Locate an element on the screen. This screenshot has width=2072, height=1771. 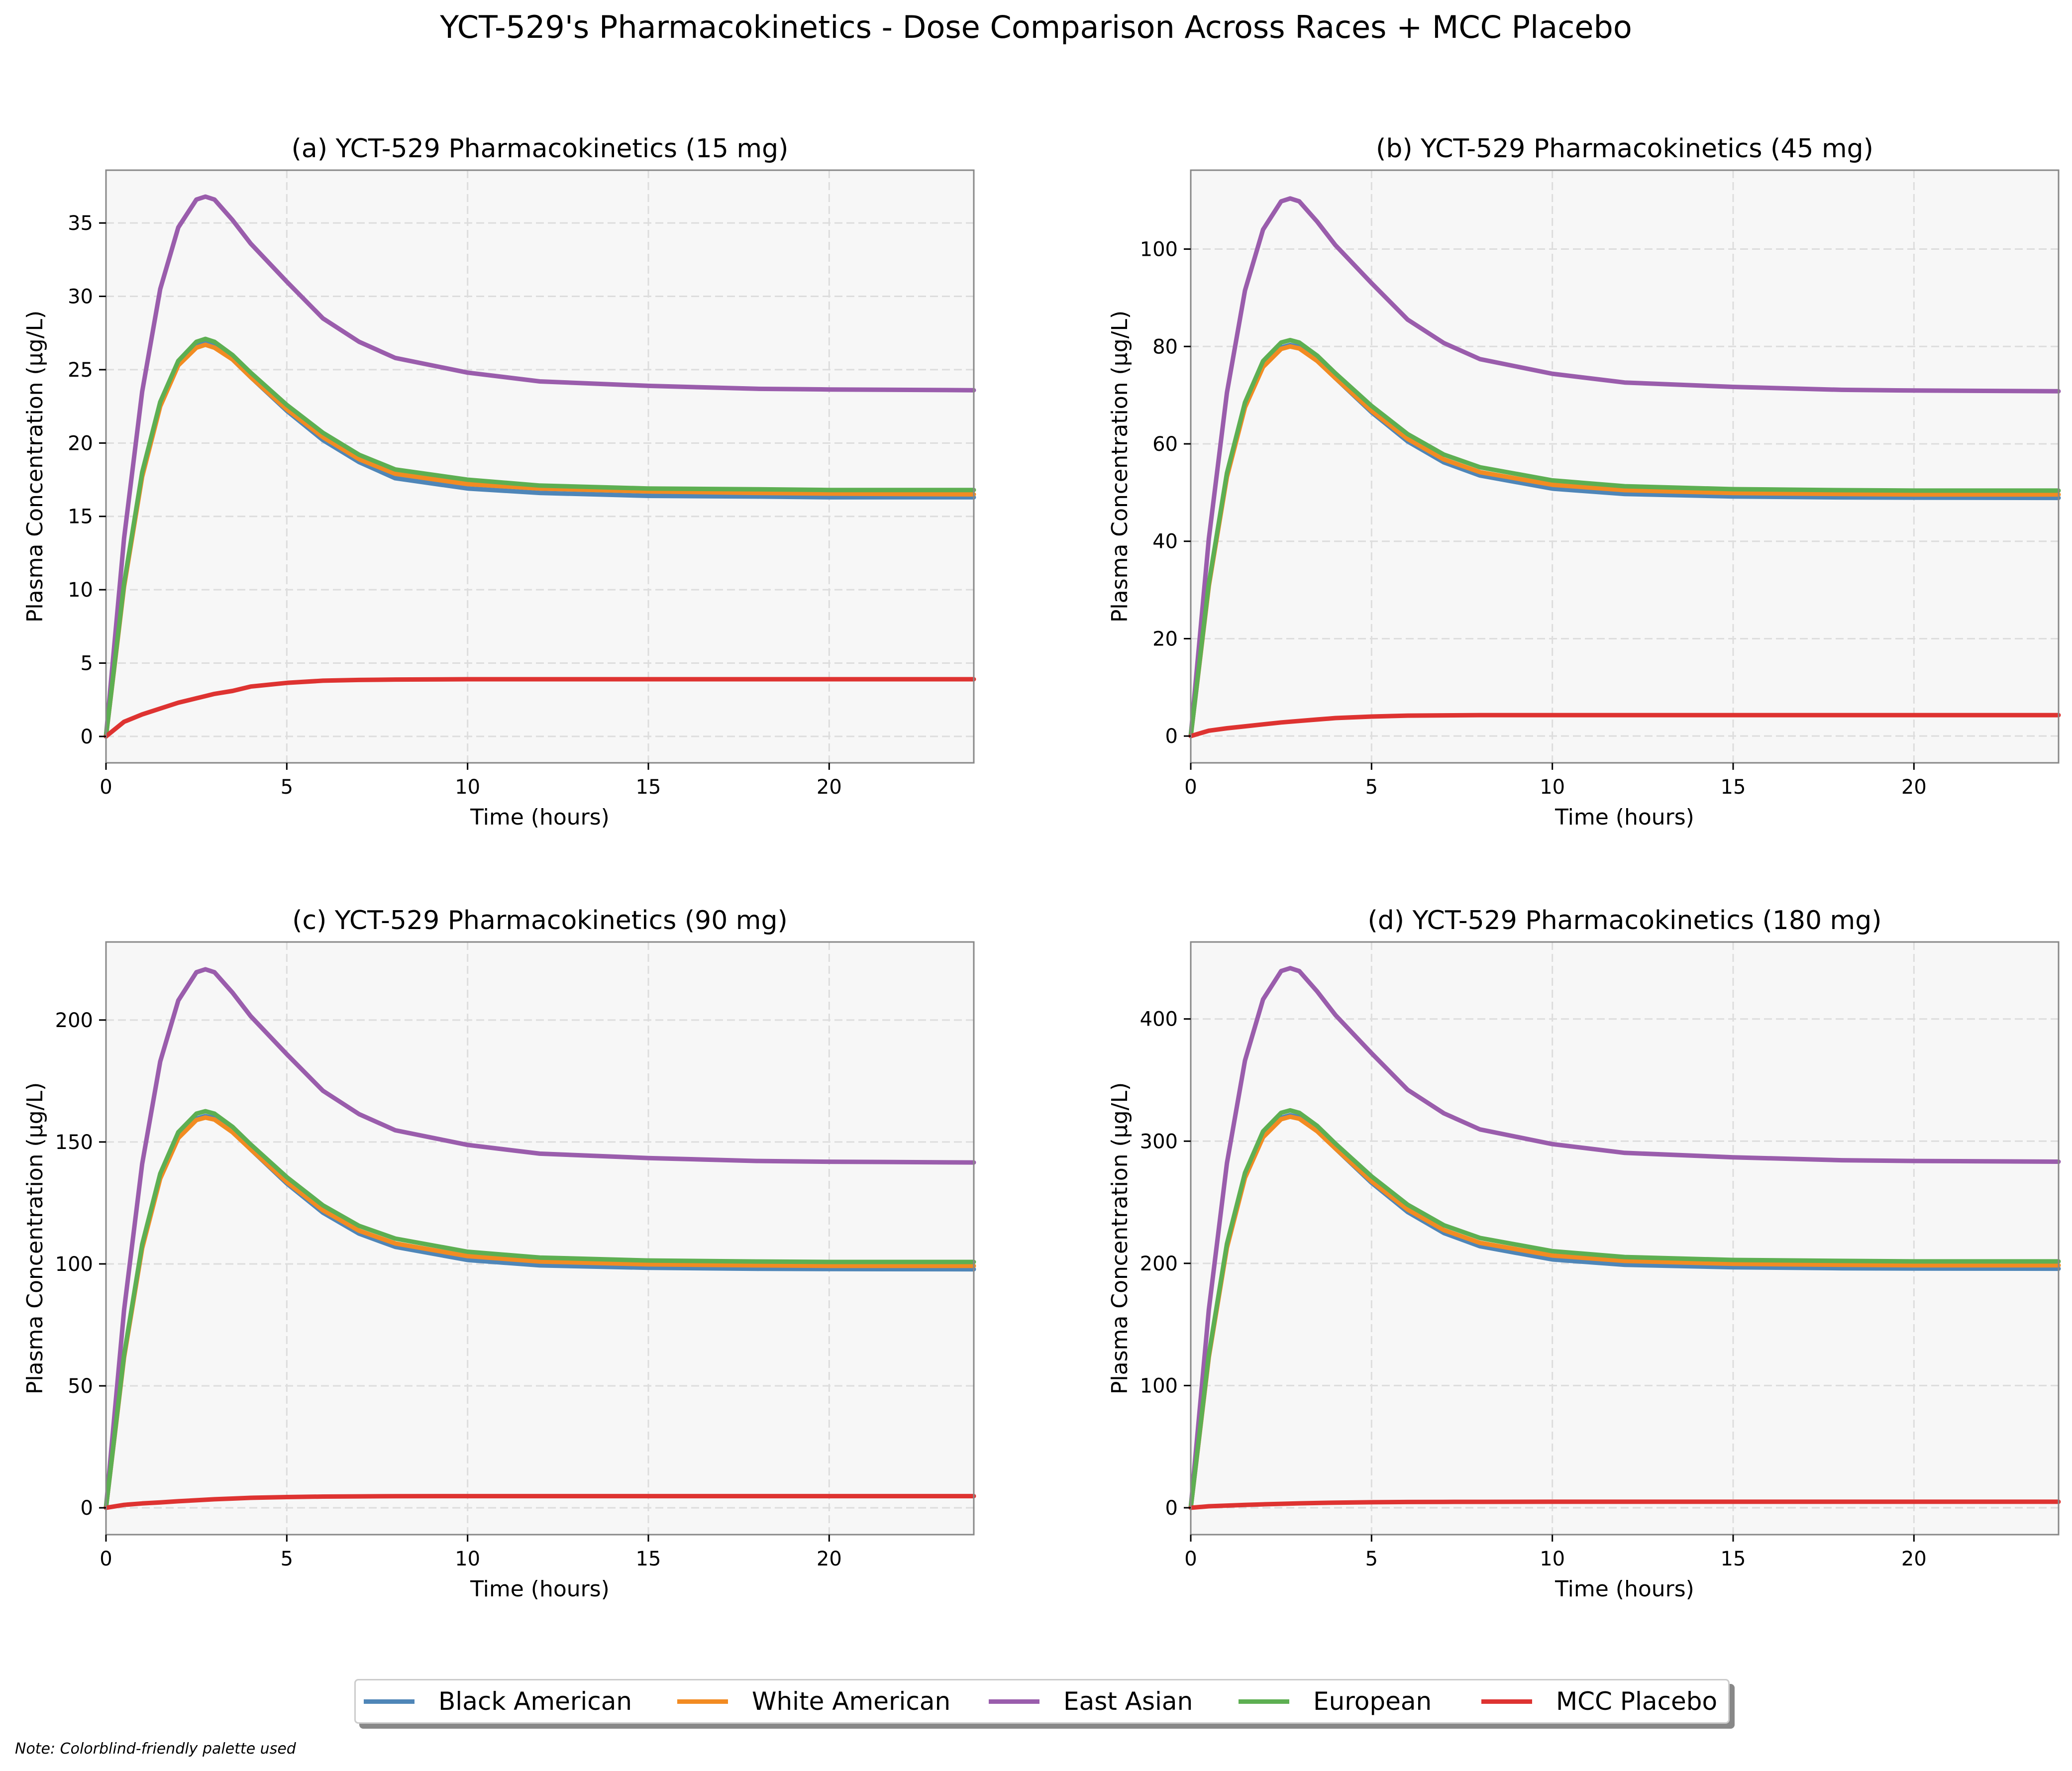
legend-item-mcc-placebo: MCC Placebo is located at coordinates (1599, 1701).